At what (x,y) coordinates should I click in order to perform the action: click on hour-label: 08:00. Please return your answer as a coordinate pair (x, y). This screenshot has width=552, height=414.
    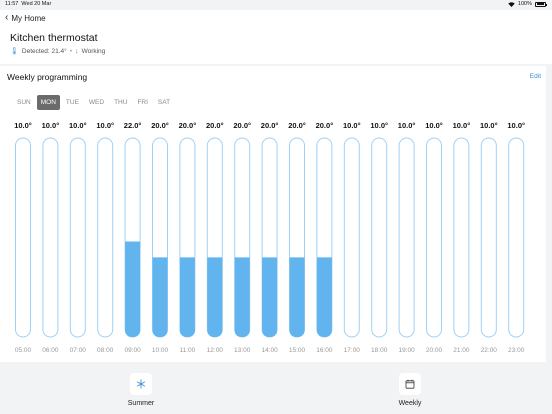
    Looking at the image, I should click on (105, 350).